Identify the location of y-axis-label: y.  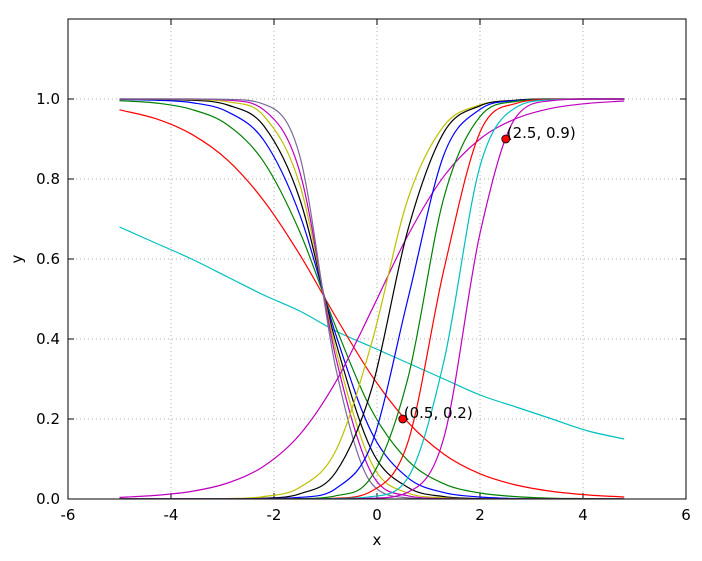
(17, 258).